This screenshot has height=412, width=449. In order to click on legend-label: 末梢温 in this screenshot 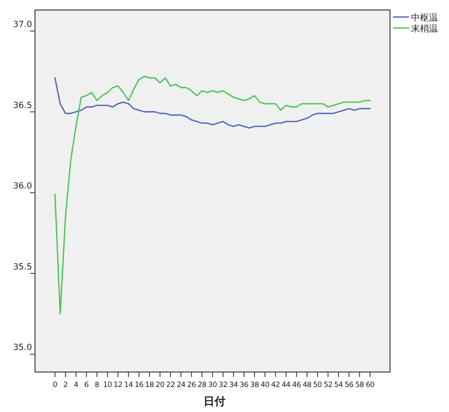, I will do `click(424, 29)`.